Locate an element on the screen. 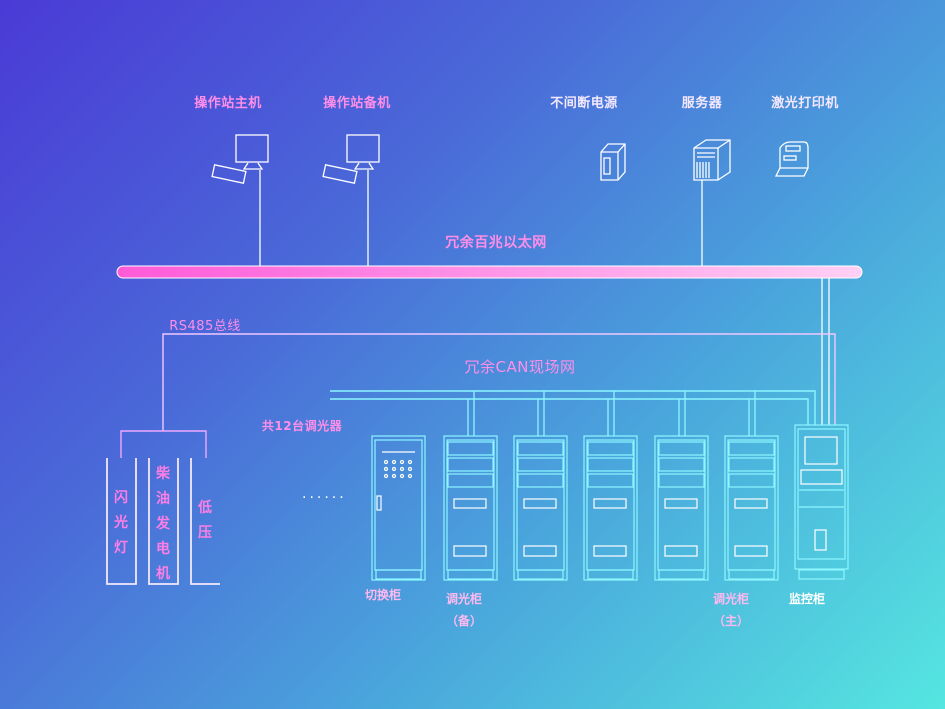 The width and height of the screenshot is (945, 709). ups-label: 不间断电源 is located at coordinates (584, 103).